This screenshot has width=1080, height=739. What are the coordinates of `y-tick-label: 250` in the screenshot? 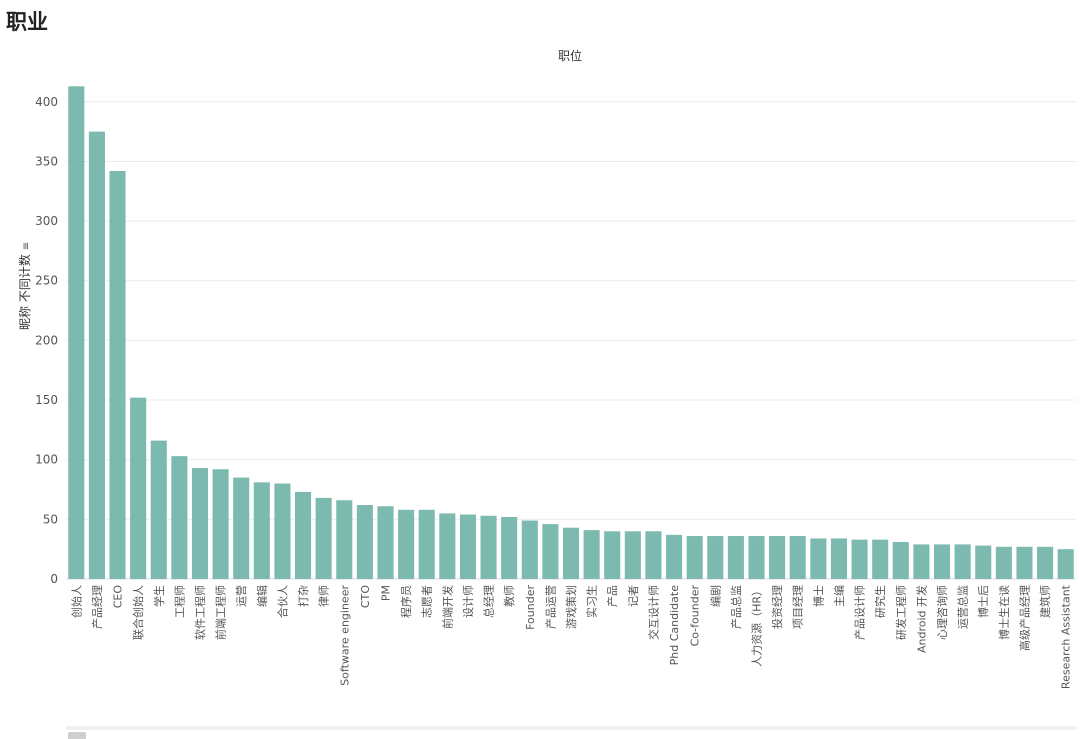 It's located at (46, 281).